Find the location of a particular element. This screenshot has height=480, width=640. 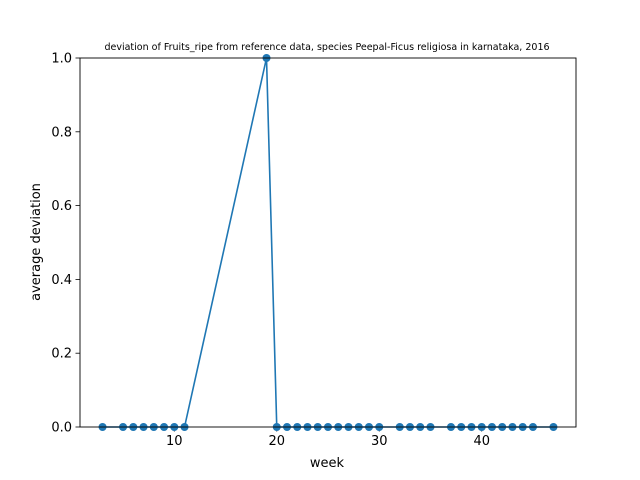

y-tick-label: 1.0 is located at coordinates (61, 59).